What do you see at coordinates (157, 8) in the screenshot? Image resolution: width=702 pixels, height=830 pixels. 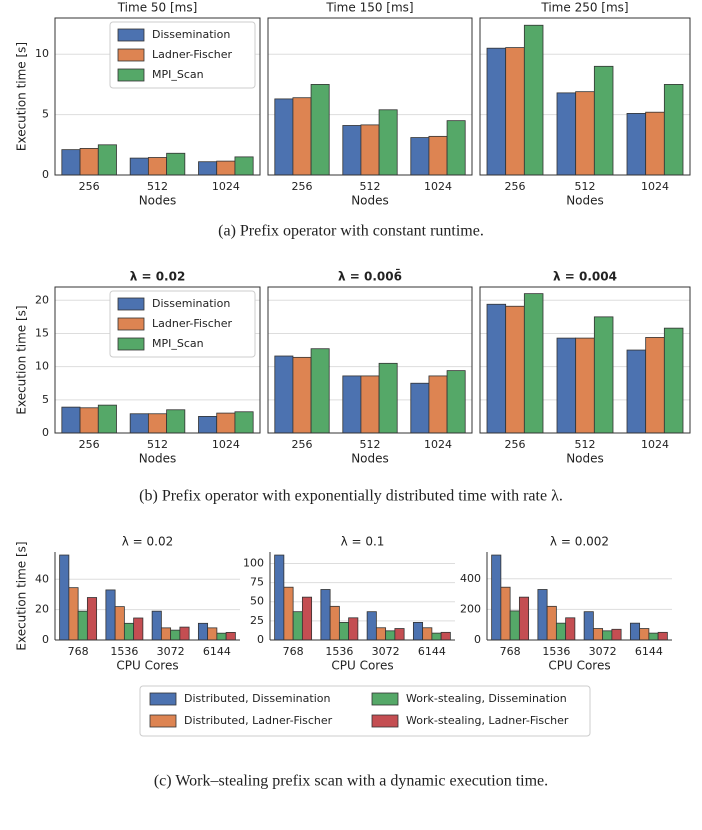 I see `panel-title: Time 50 [ms]` at bounding box center [157, 8].